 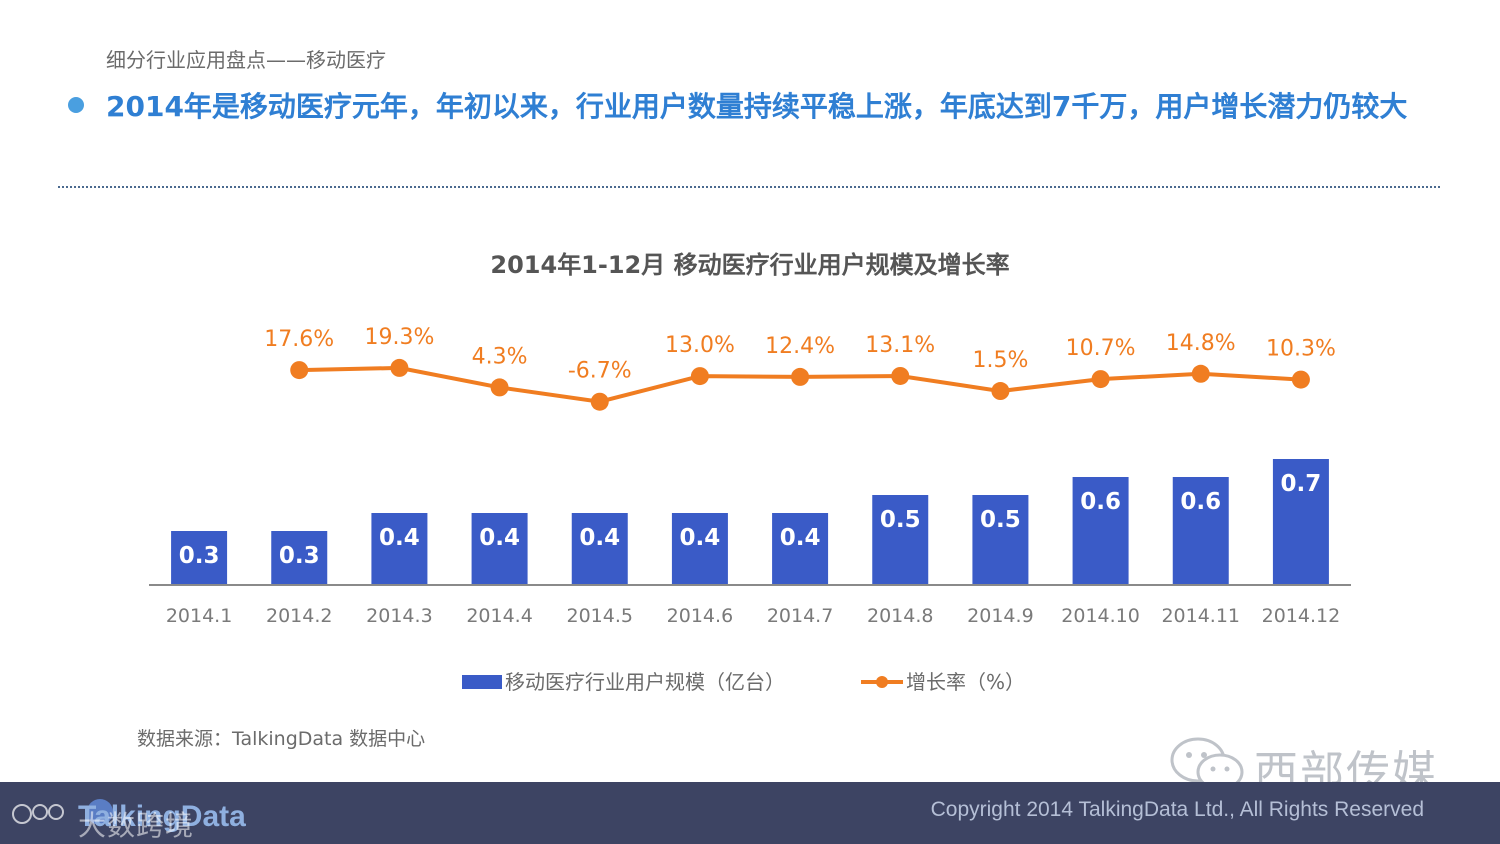 I want to click on footer-logo: TalkingData 大数跨境, so click(x=138, y=816).